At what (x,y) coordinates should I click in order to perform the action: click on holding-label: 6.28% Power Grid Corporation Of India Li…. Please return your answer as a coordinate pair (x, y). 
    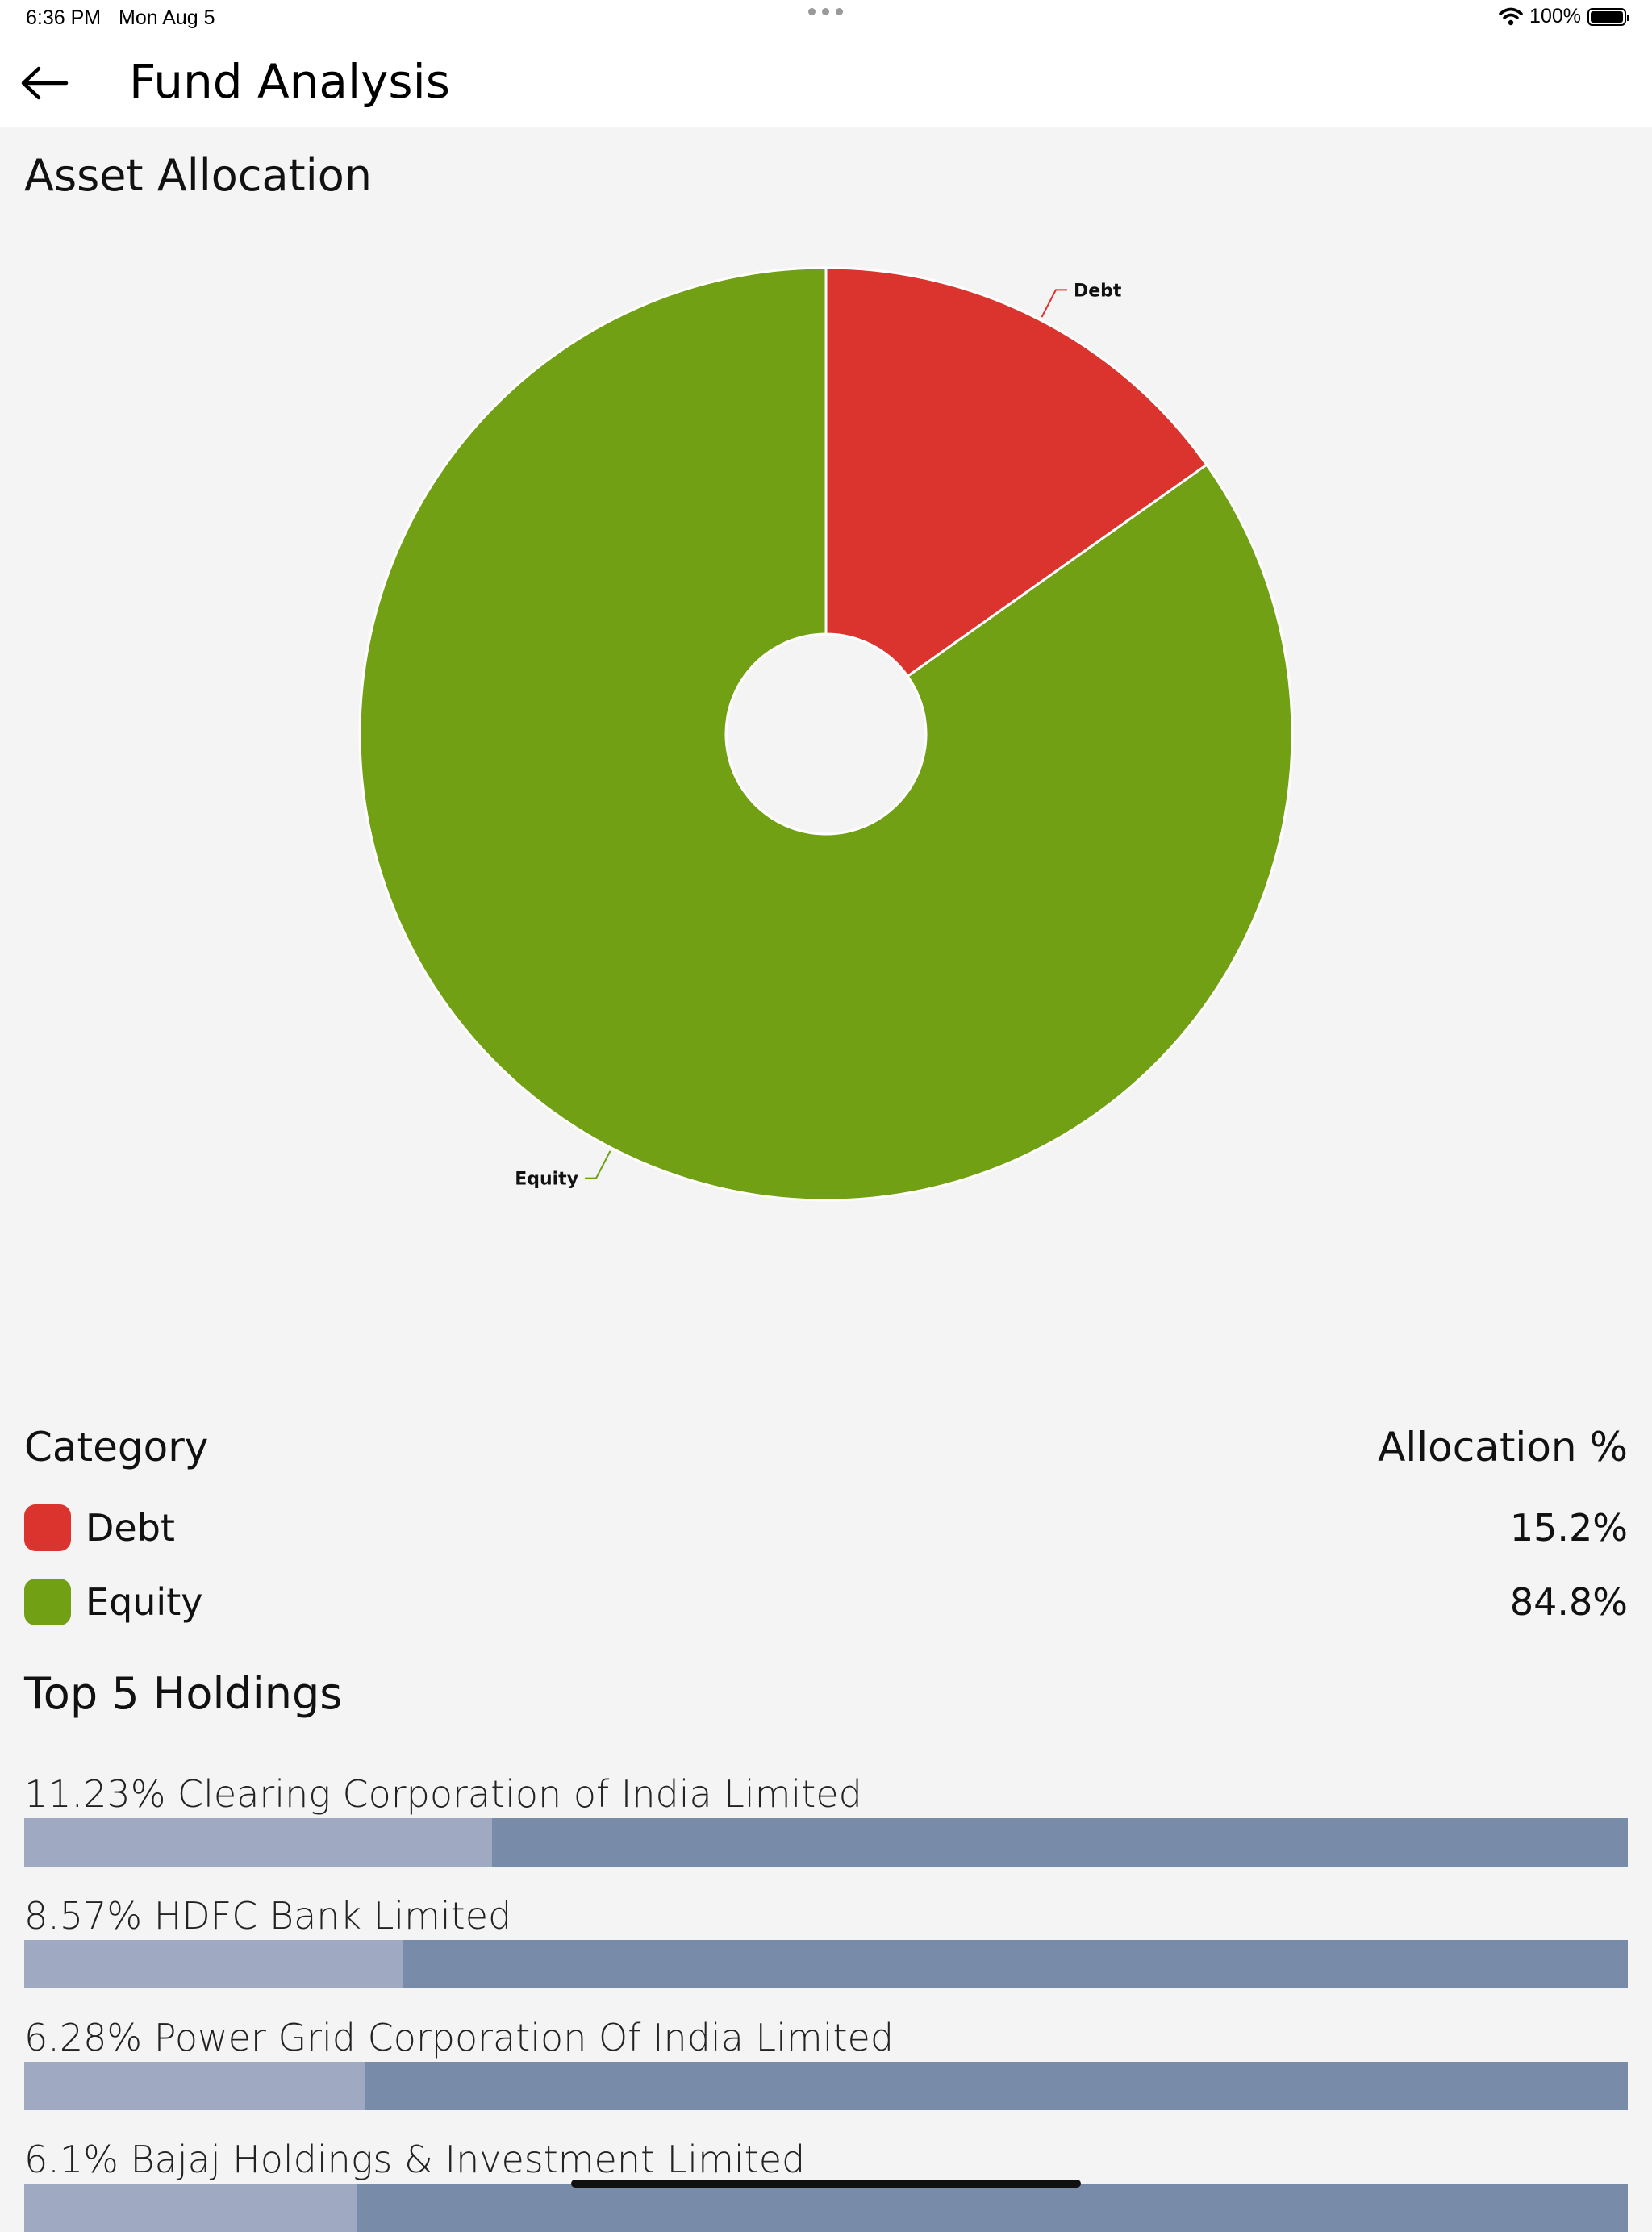
    Looking at the image, I should click on (459, 2037).